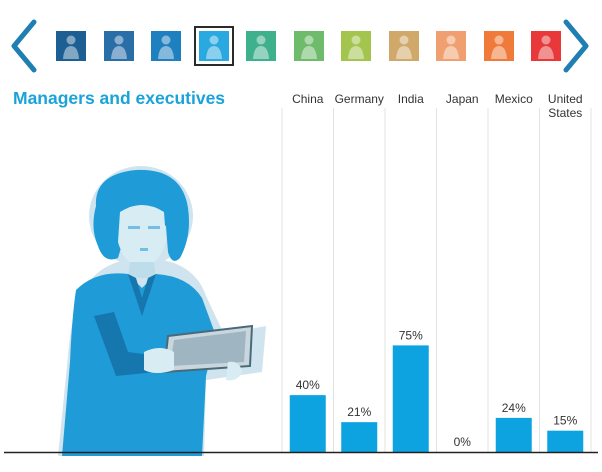 Image resolution: width=602 pixels, height=472 pixels. Describe the element at coordinates (576, 46) in the screenshot. I see `chevron-right-icon` at that location.